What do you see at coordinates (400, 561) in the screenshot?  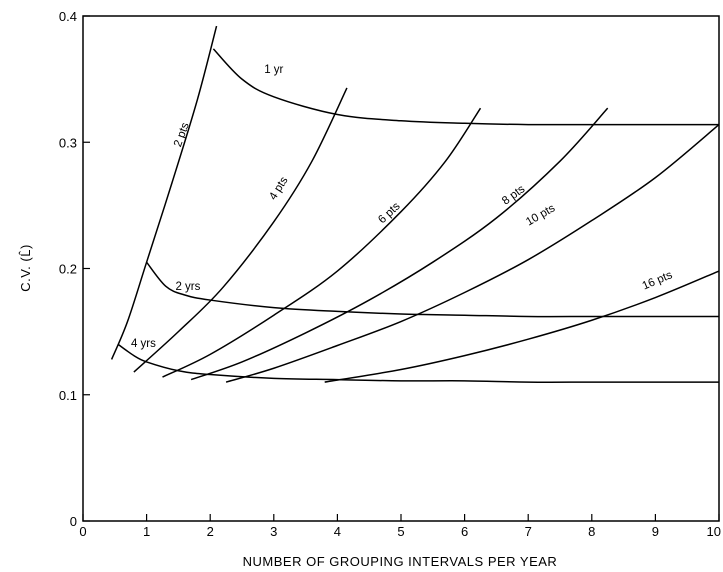 I see `x-axis-title: NUMBER OF GROUPING INTERVALS PER YEAR` at bounding box center [400, 561].